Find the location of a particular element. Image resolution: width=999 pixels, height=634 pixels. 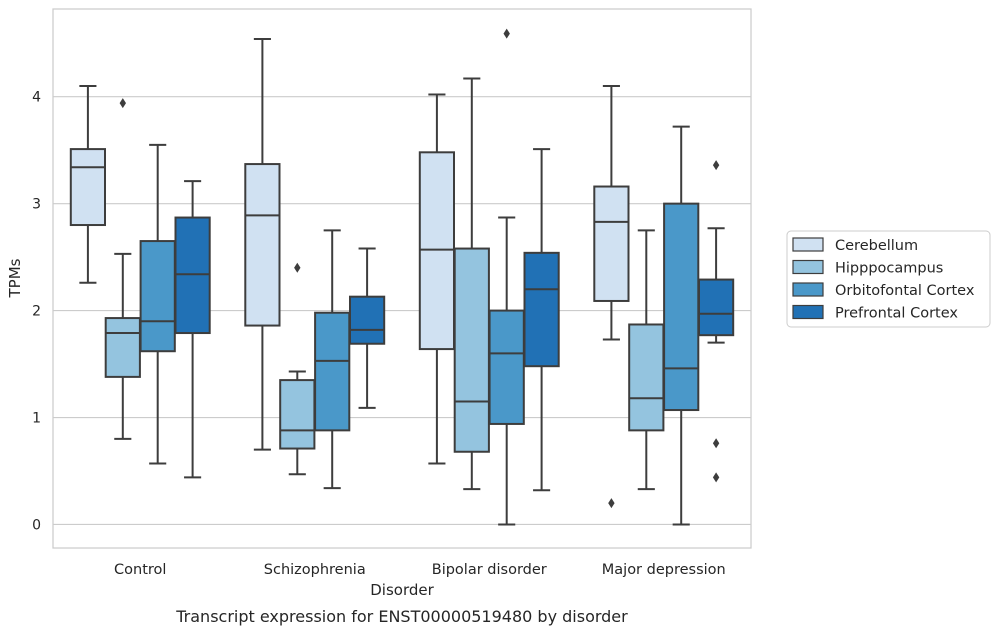

box-cerebellum-bipolar-disorder is located at coordinates (437, 279).